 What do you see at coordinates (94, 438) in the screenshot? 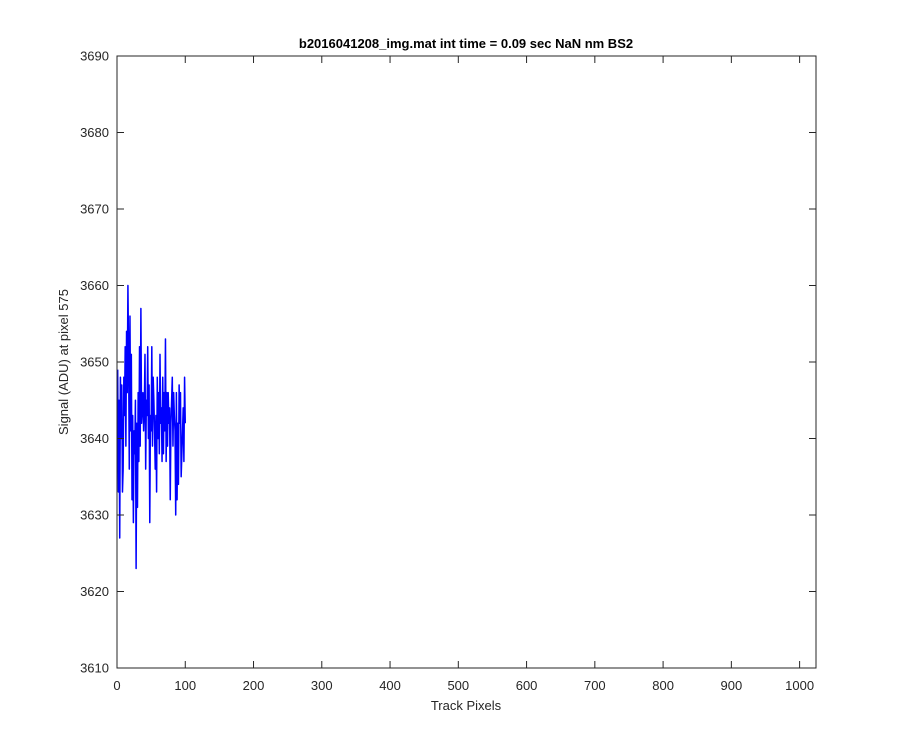
I see `y-tick-label: 3640` at bounding box center [94, 438].